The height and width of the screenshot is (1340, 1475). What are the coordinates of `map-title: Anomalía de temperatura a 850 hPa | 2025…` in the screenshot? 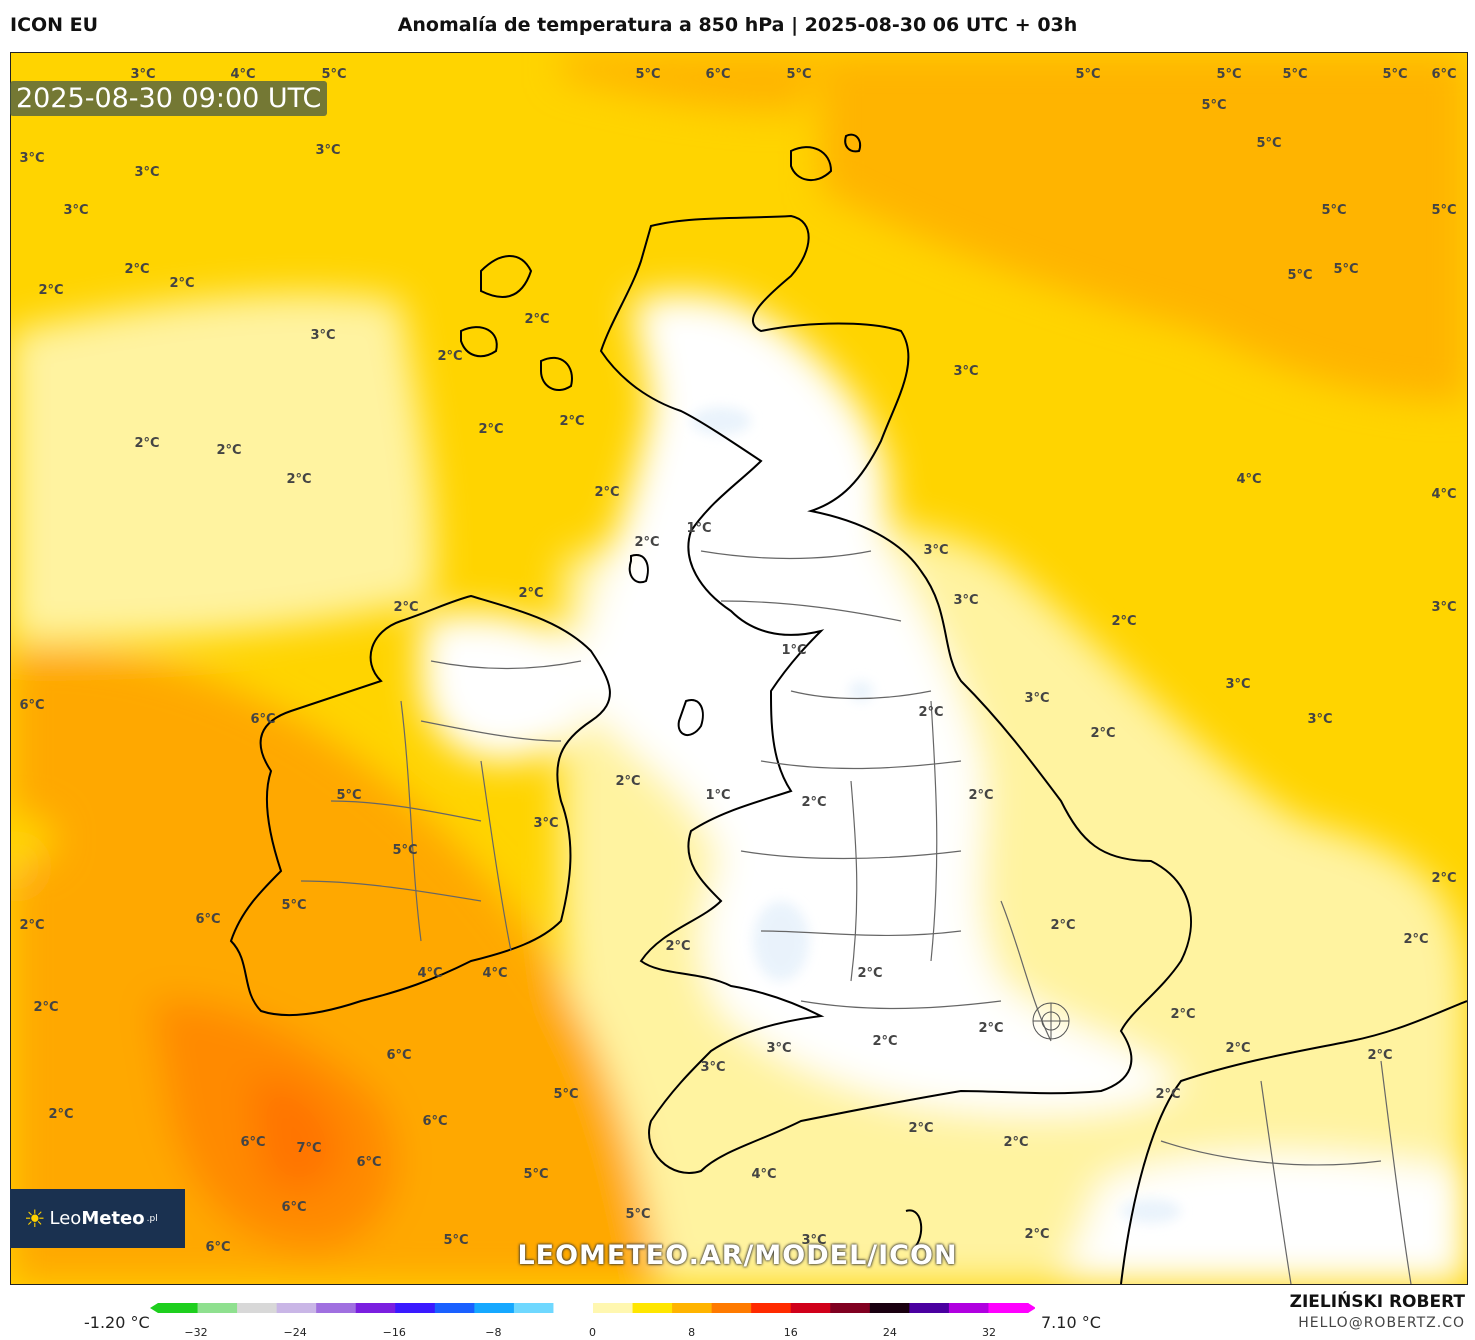 It's located at (737, 25).